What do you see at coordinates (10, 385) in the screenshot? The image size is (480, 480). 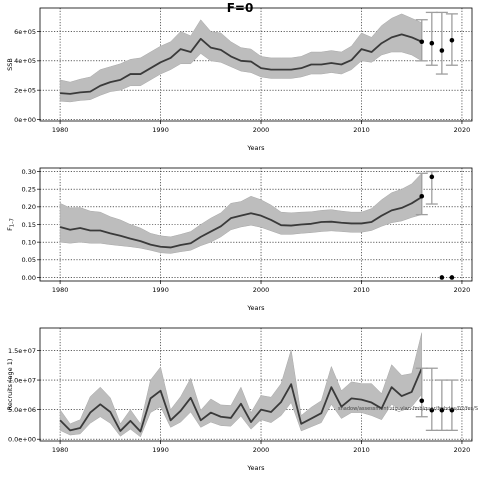 I see `y-axis-label: Recruits (age 1)` at bounding box center [10, 385].